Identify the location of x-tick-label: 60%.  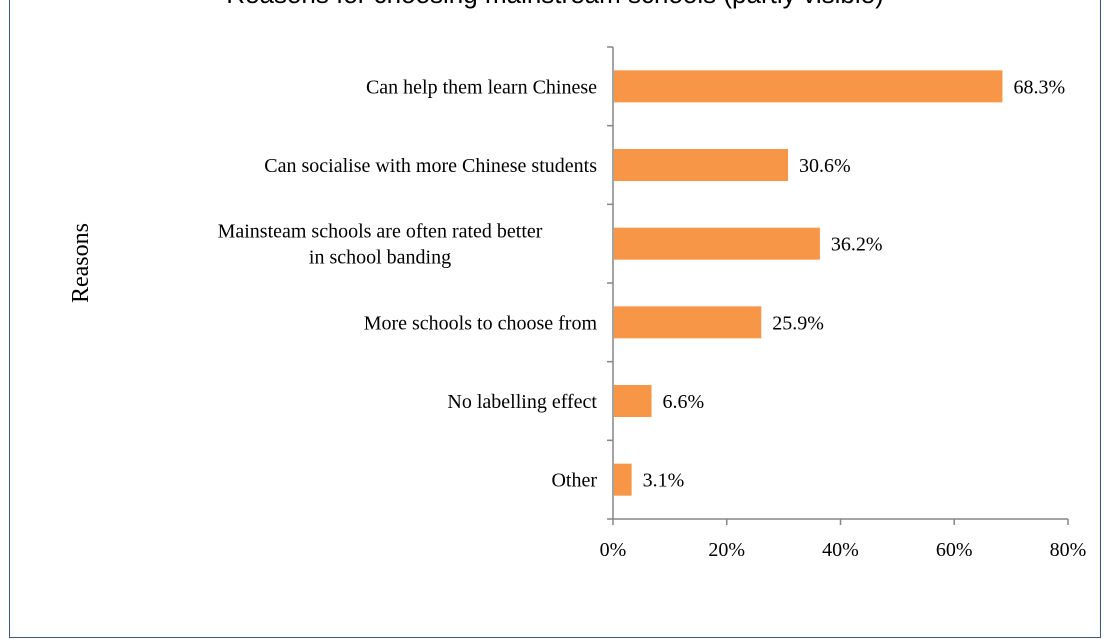
(954, 550).